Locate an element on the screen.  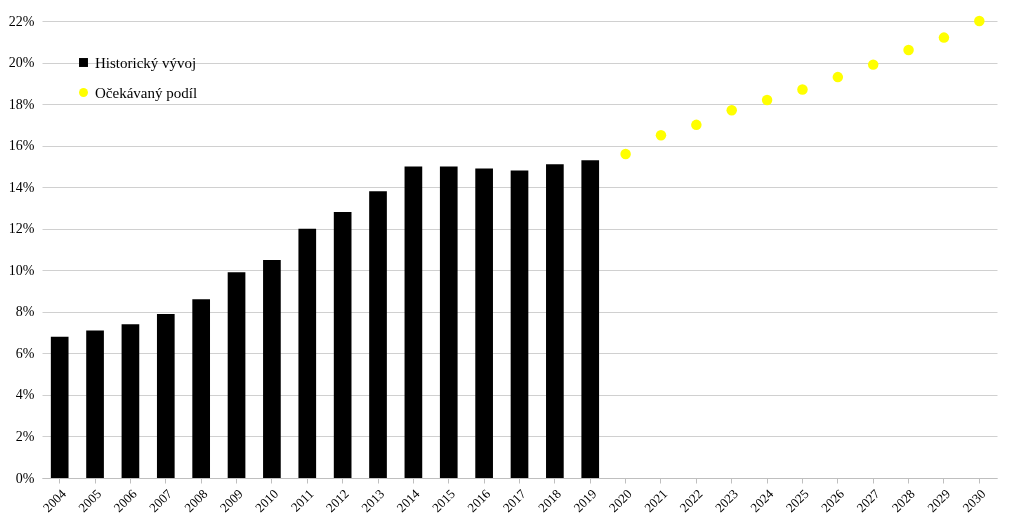
x-tick-label: 2011 is located at coordinates (302, 500).